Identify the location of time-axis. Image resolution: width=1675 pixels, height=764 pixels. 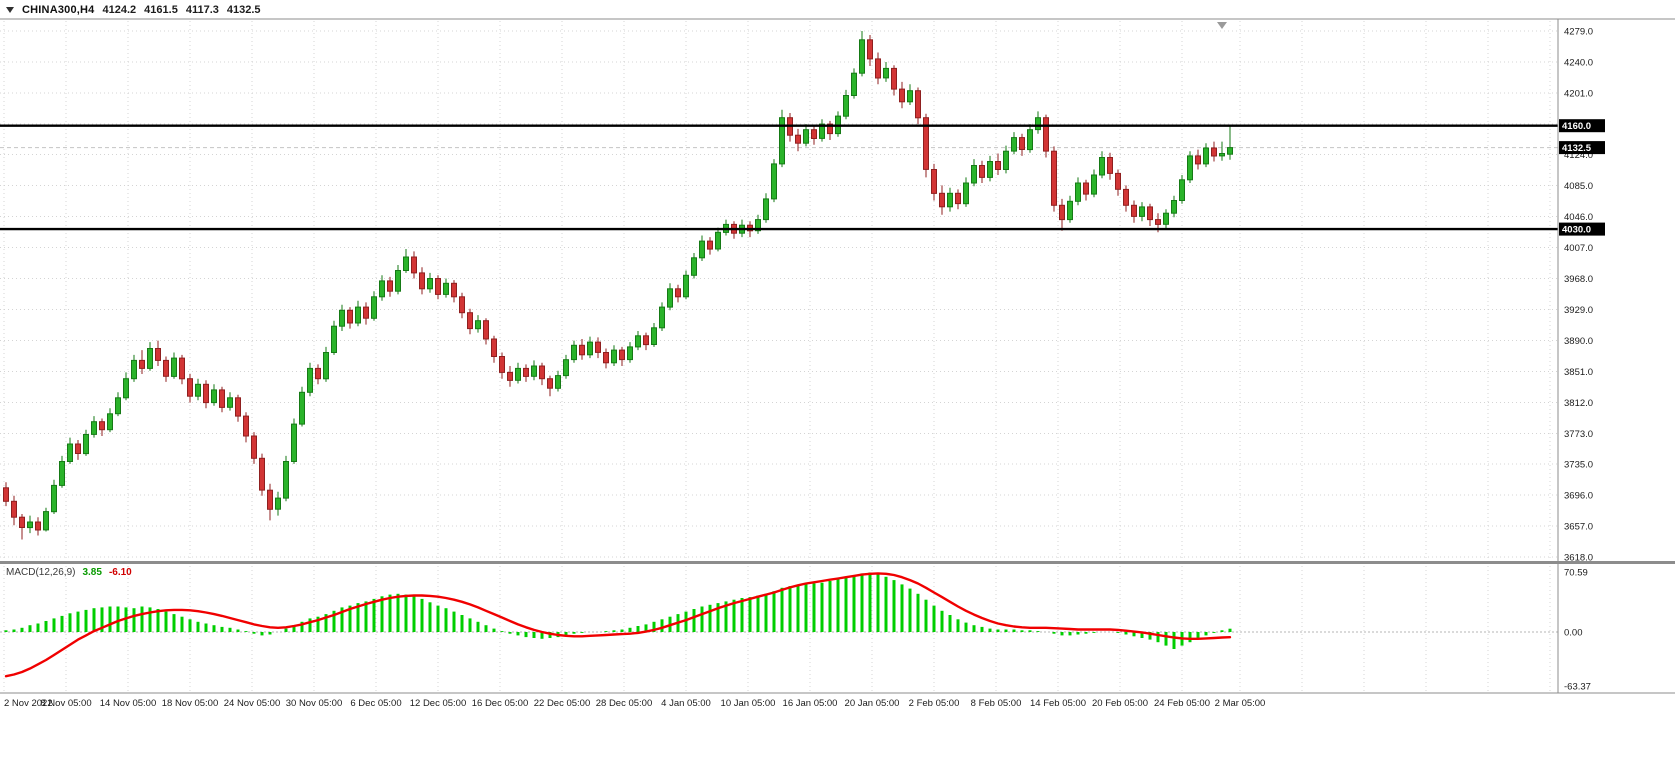
(837, 703).